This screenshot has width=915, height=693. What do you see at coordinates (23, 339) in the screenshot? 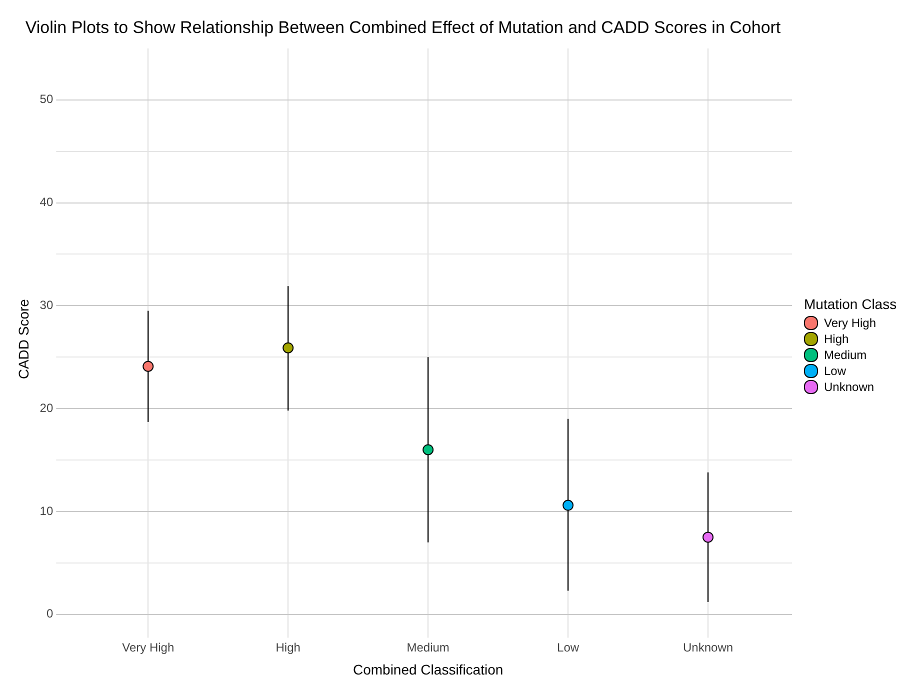
I see `y-axis-title: CADD Score` at bounding box center [23, 339].